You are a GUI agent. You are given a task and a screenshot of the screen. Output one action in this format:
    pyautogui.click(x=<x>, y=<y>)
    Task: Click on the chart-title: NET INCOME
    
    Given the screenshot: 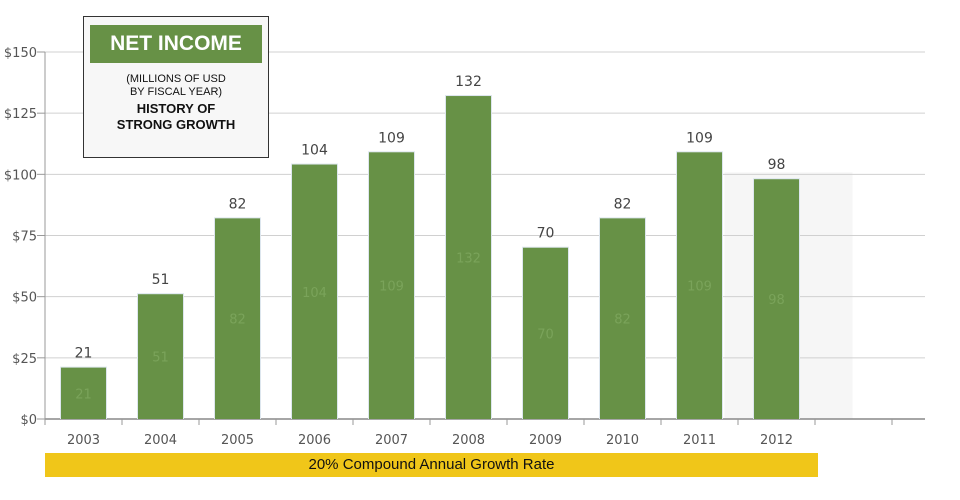 What is the action you would take?
    pyautogui.click(x=176, y=44)
    